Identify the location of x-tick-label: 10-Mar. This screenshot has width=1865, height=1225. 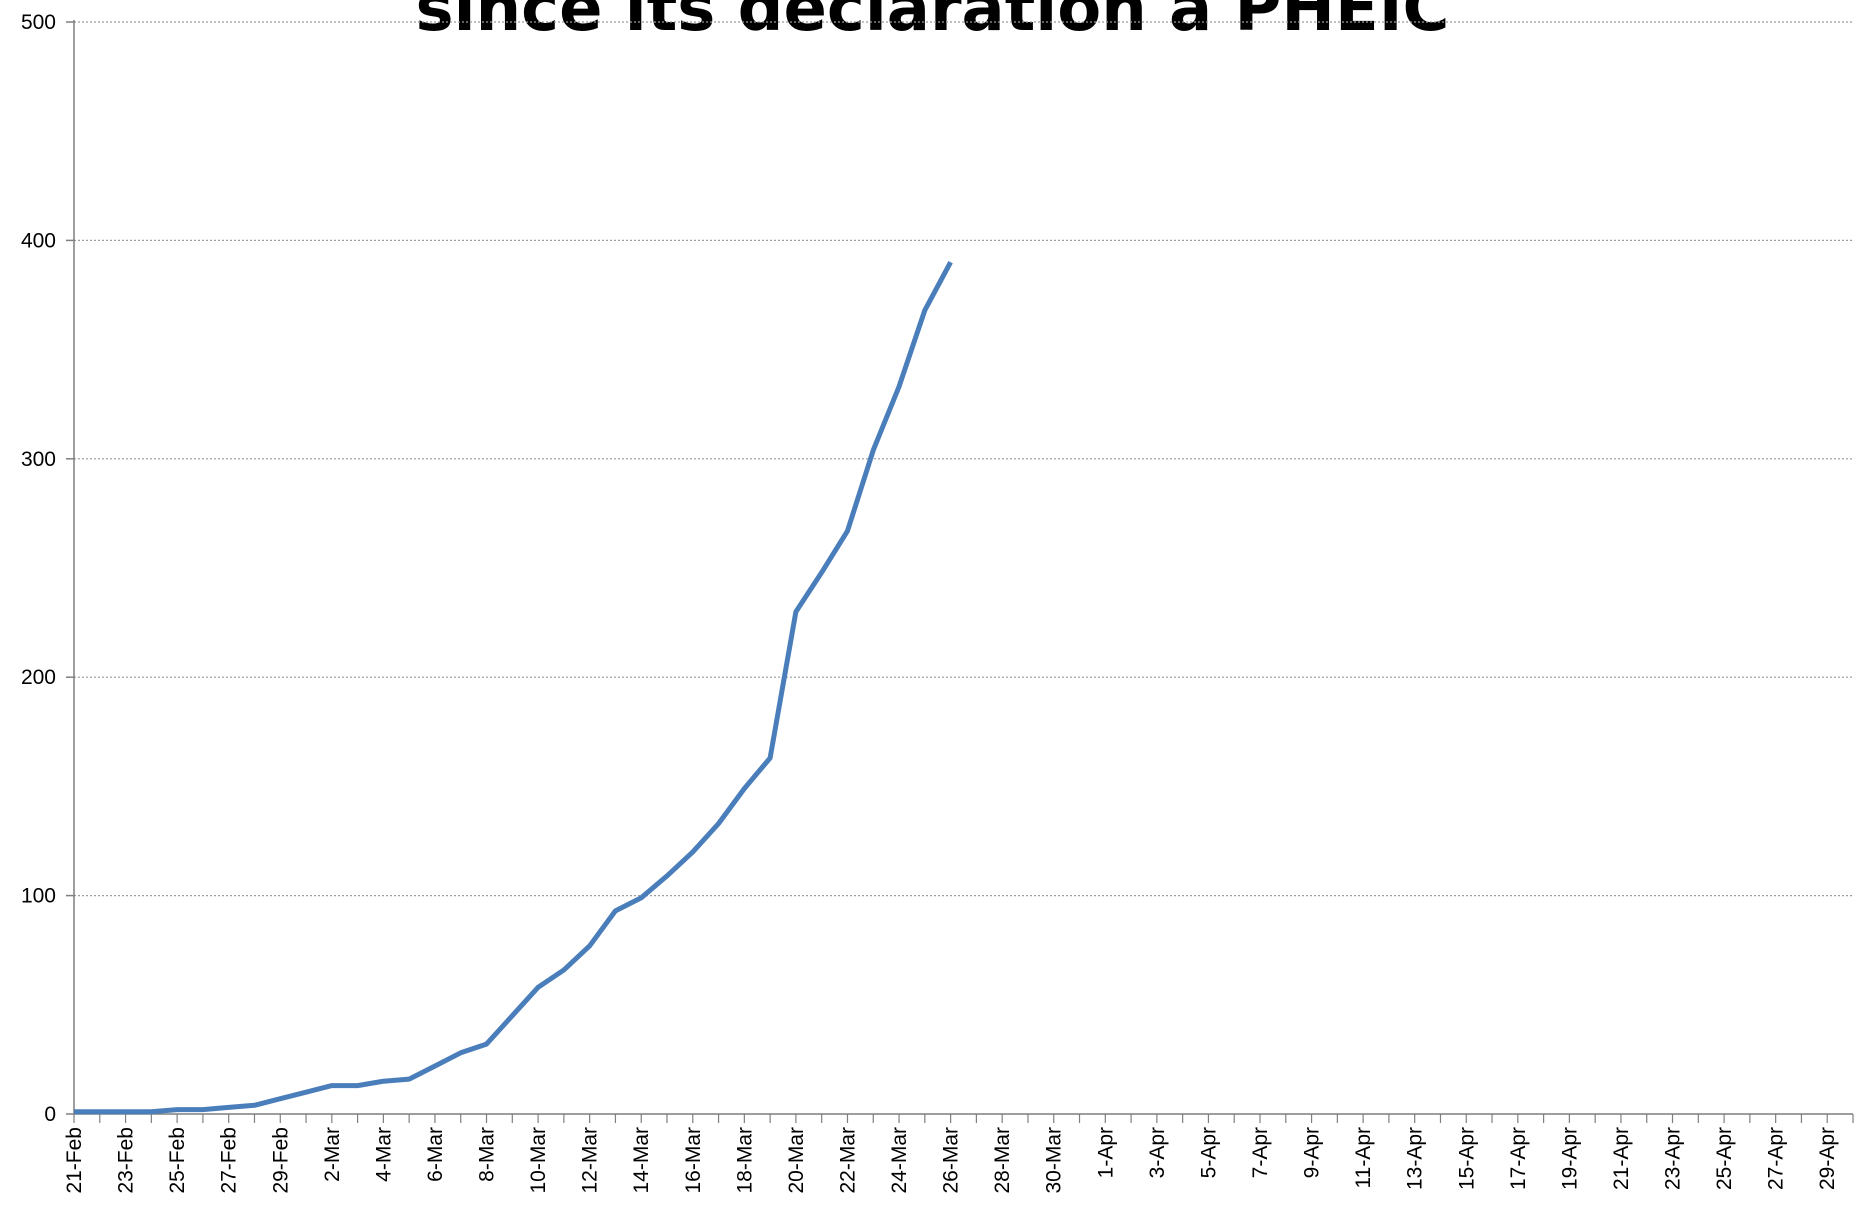
(538, 1160).